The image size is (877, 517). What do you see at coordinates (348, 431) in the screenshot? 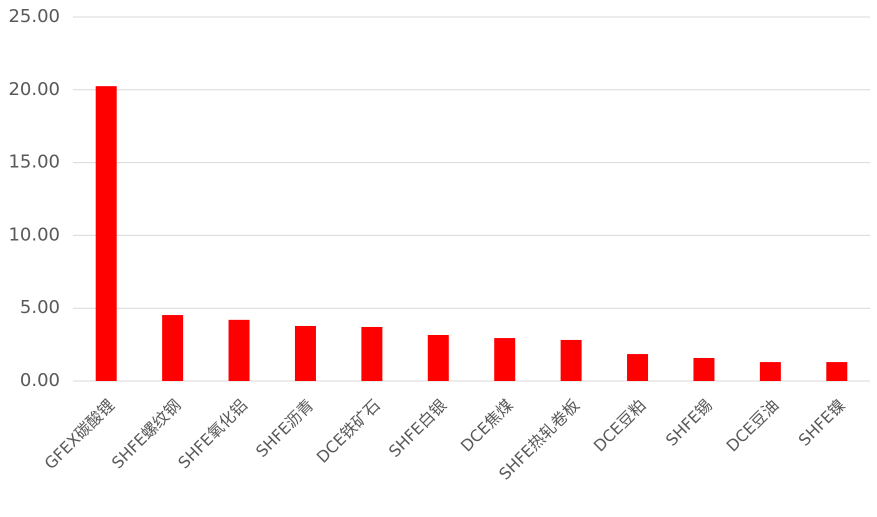
I see `x-tick-label: DCE铁矿石` at bounding box center [348, 431].